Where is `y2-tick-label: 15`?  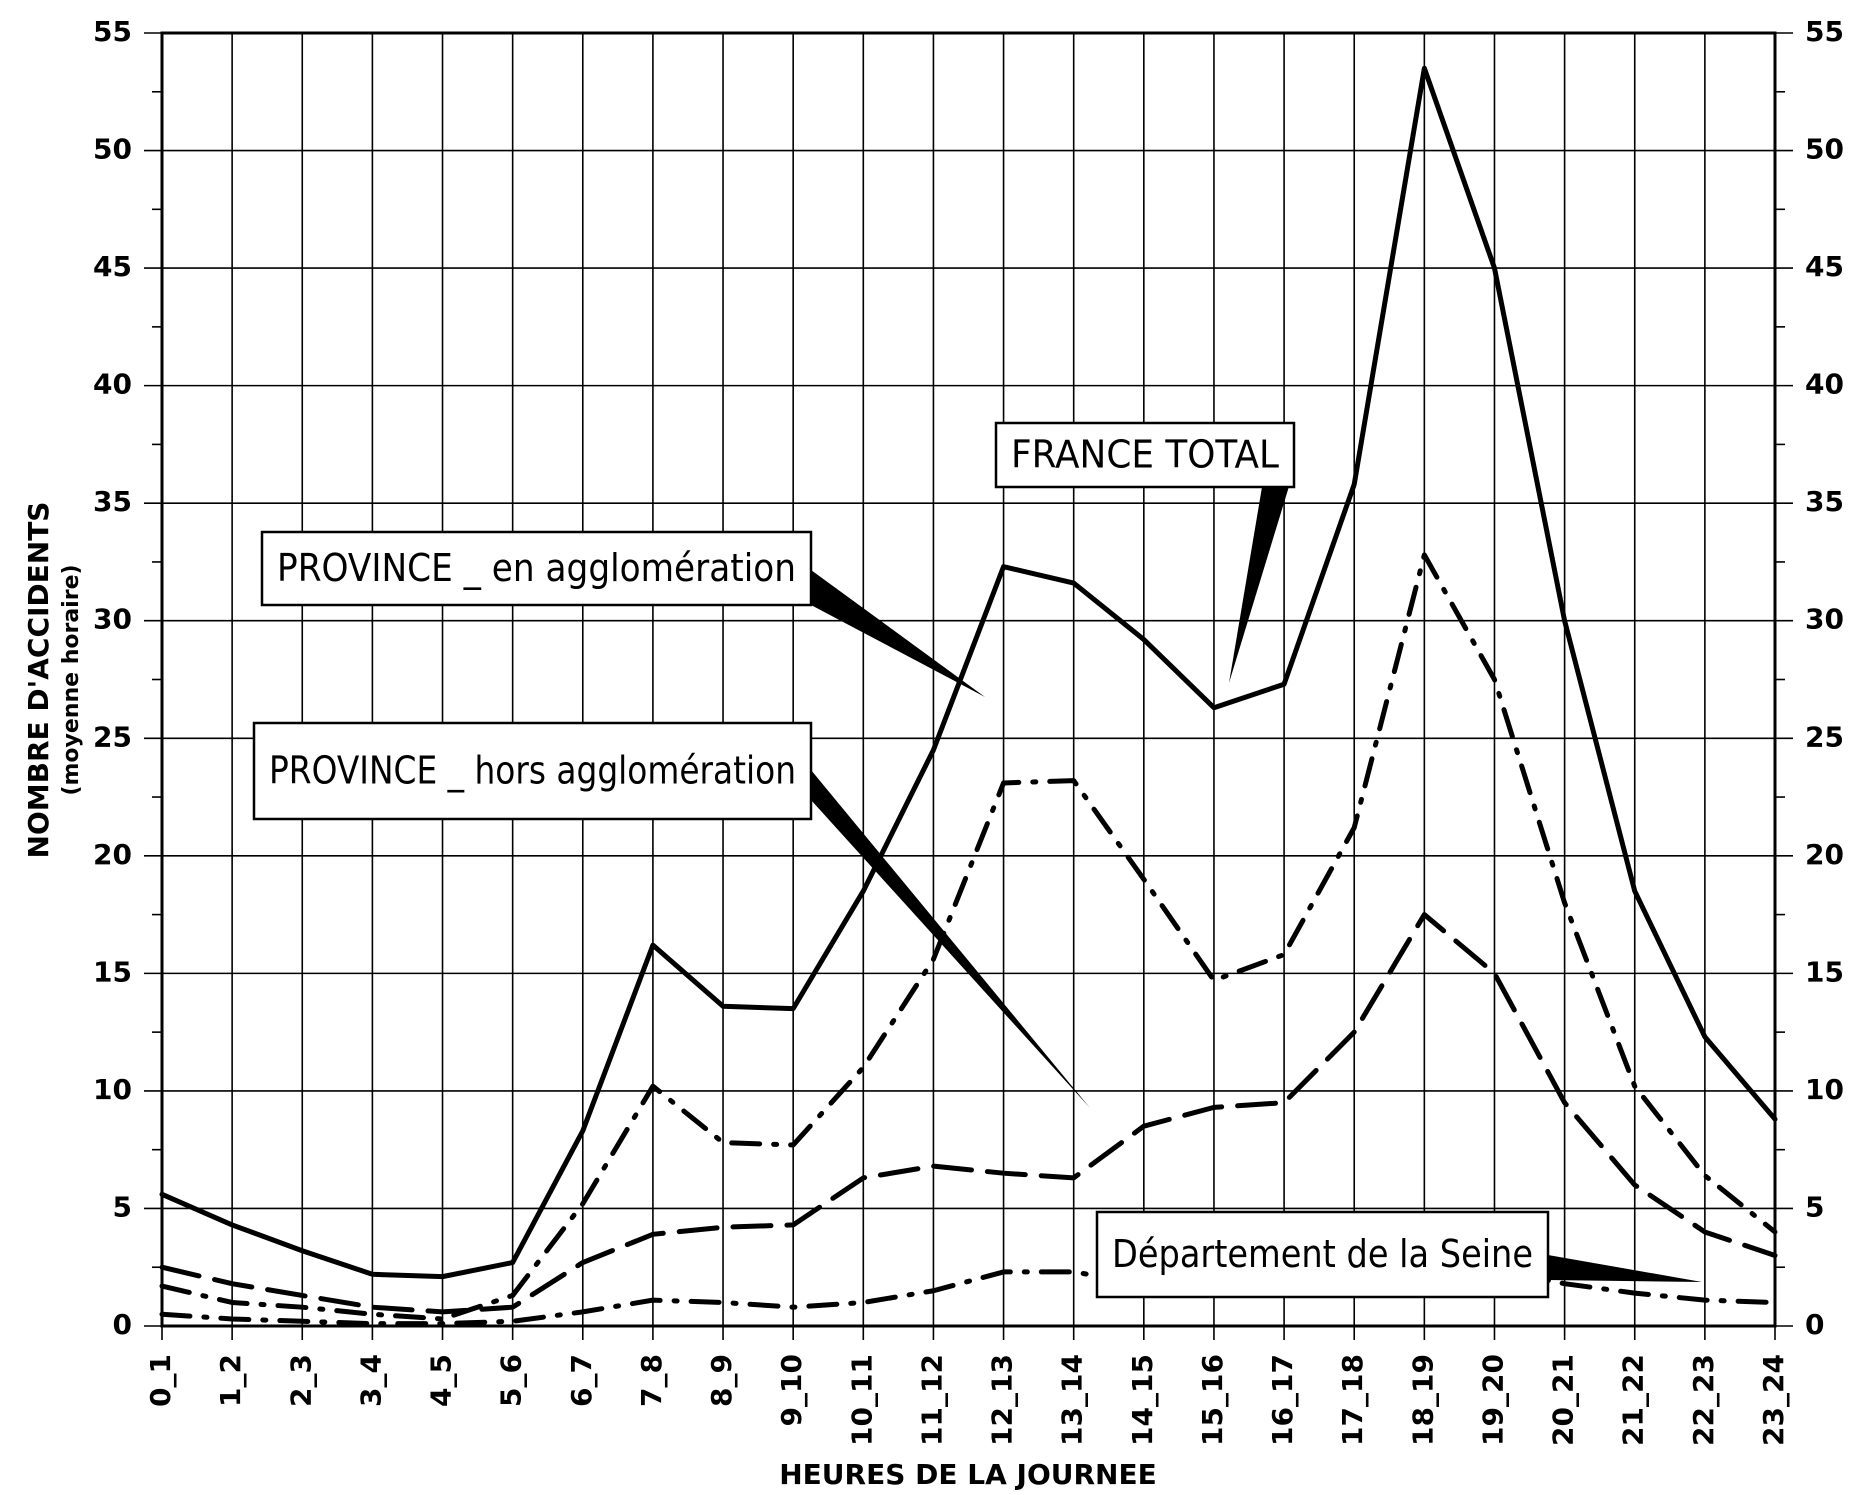 y2-tick-label: 15 is located at coordinates (1824, 971).